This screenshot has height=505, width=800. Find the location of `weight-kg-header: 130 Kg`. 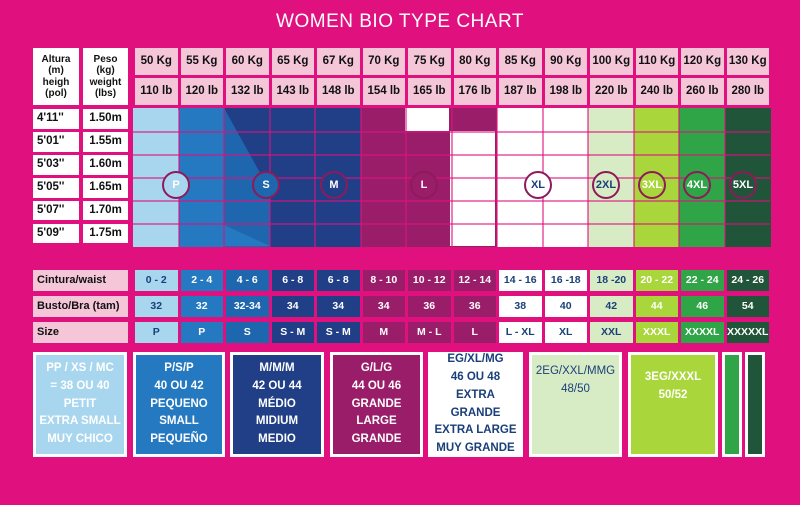

weight-kg-header: 130 Kg is located at coordinates (747, 61).